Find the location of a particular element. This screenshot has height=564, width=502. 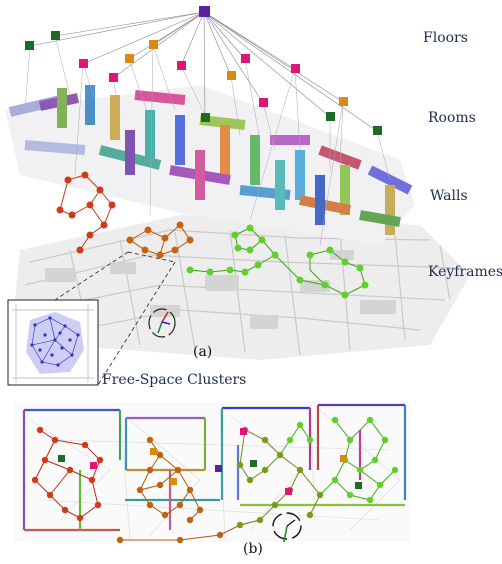

room-nodes is located at coordinates (203, 83).